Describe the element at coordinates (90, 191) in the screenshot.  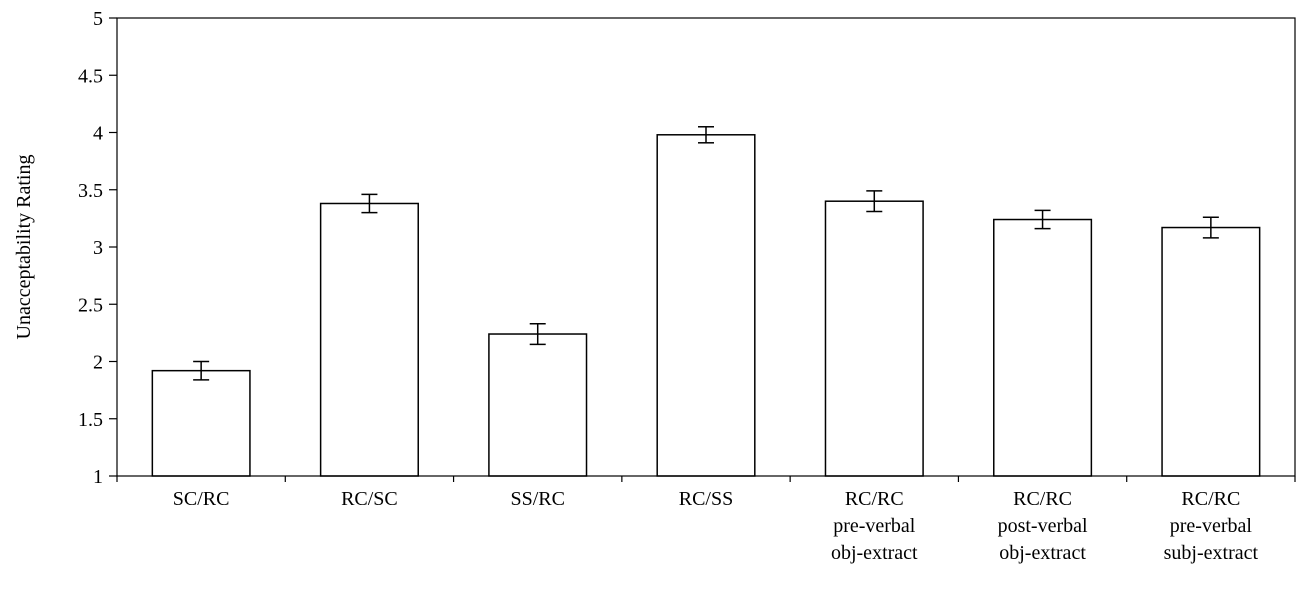
I see `y-tick-label: 3.5` at that location.